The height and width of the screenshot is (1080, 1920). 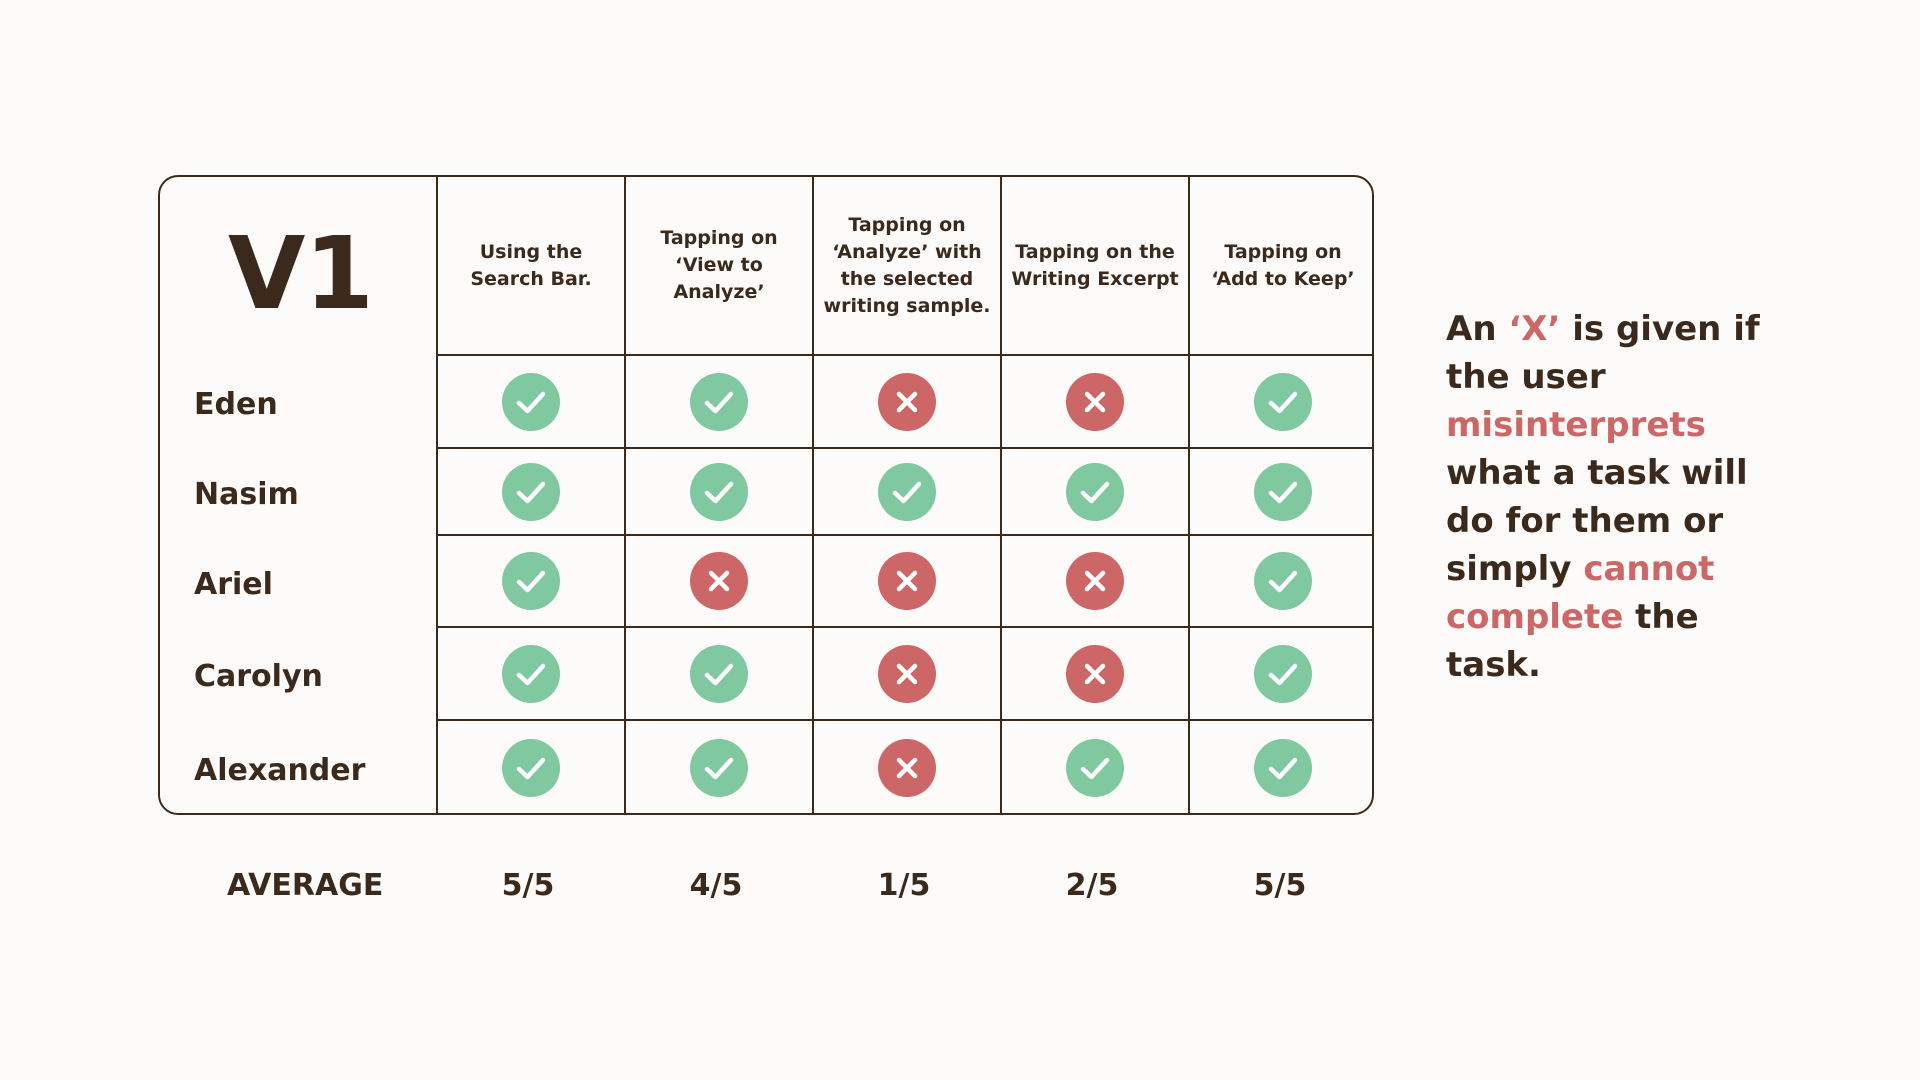 I want to click on average-row: AVERAGE 5/5 4/5 1/5 2/5 5/5, so click(x=766, y=885).